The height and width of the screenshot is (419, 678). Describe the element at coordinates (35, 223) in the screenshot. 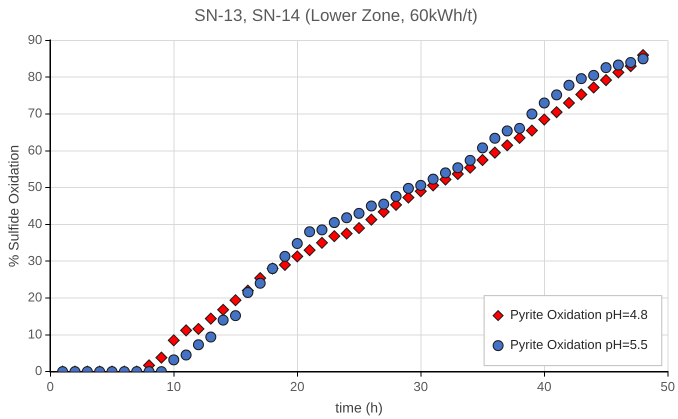

I see `y-tick-label: 40` at that location.